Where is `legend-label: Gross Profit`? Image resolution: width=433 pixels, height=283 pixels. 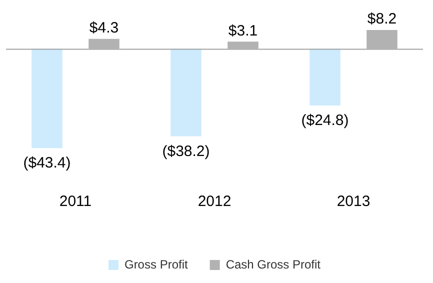 legend-label: Gross Profit is located at coordinates (156, 264).